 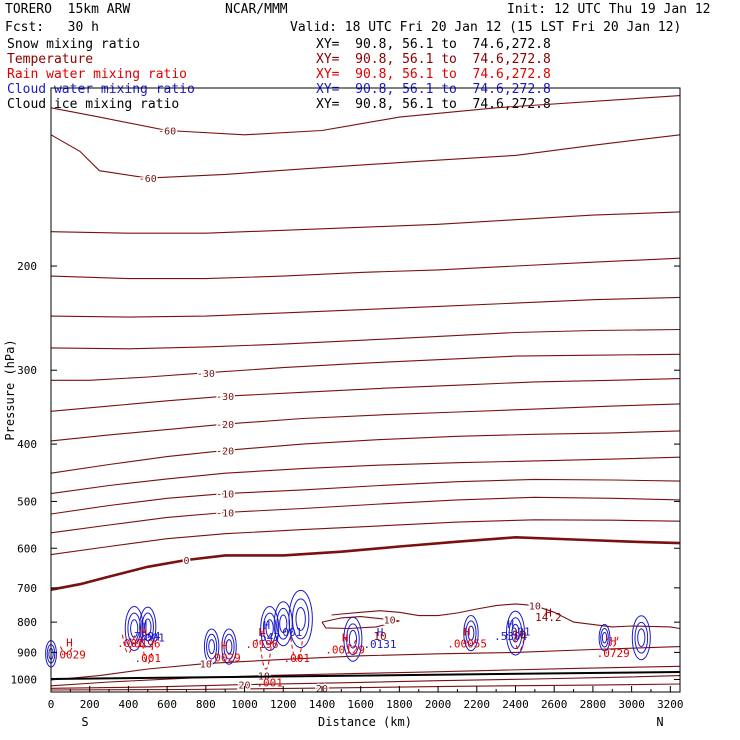 I want to click on field-name-cloudice: Cloud ice mixing ratio, so click(x=93, y=104).